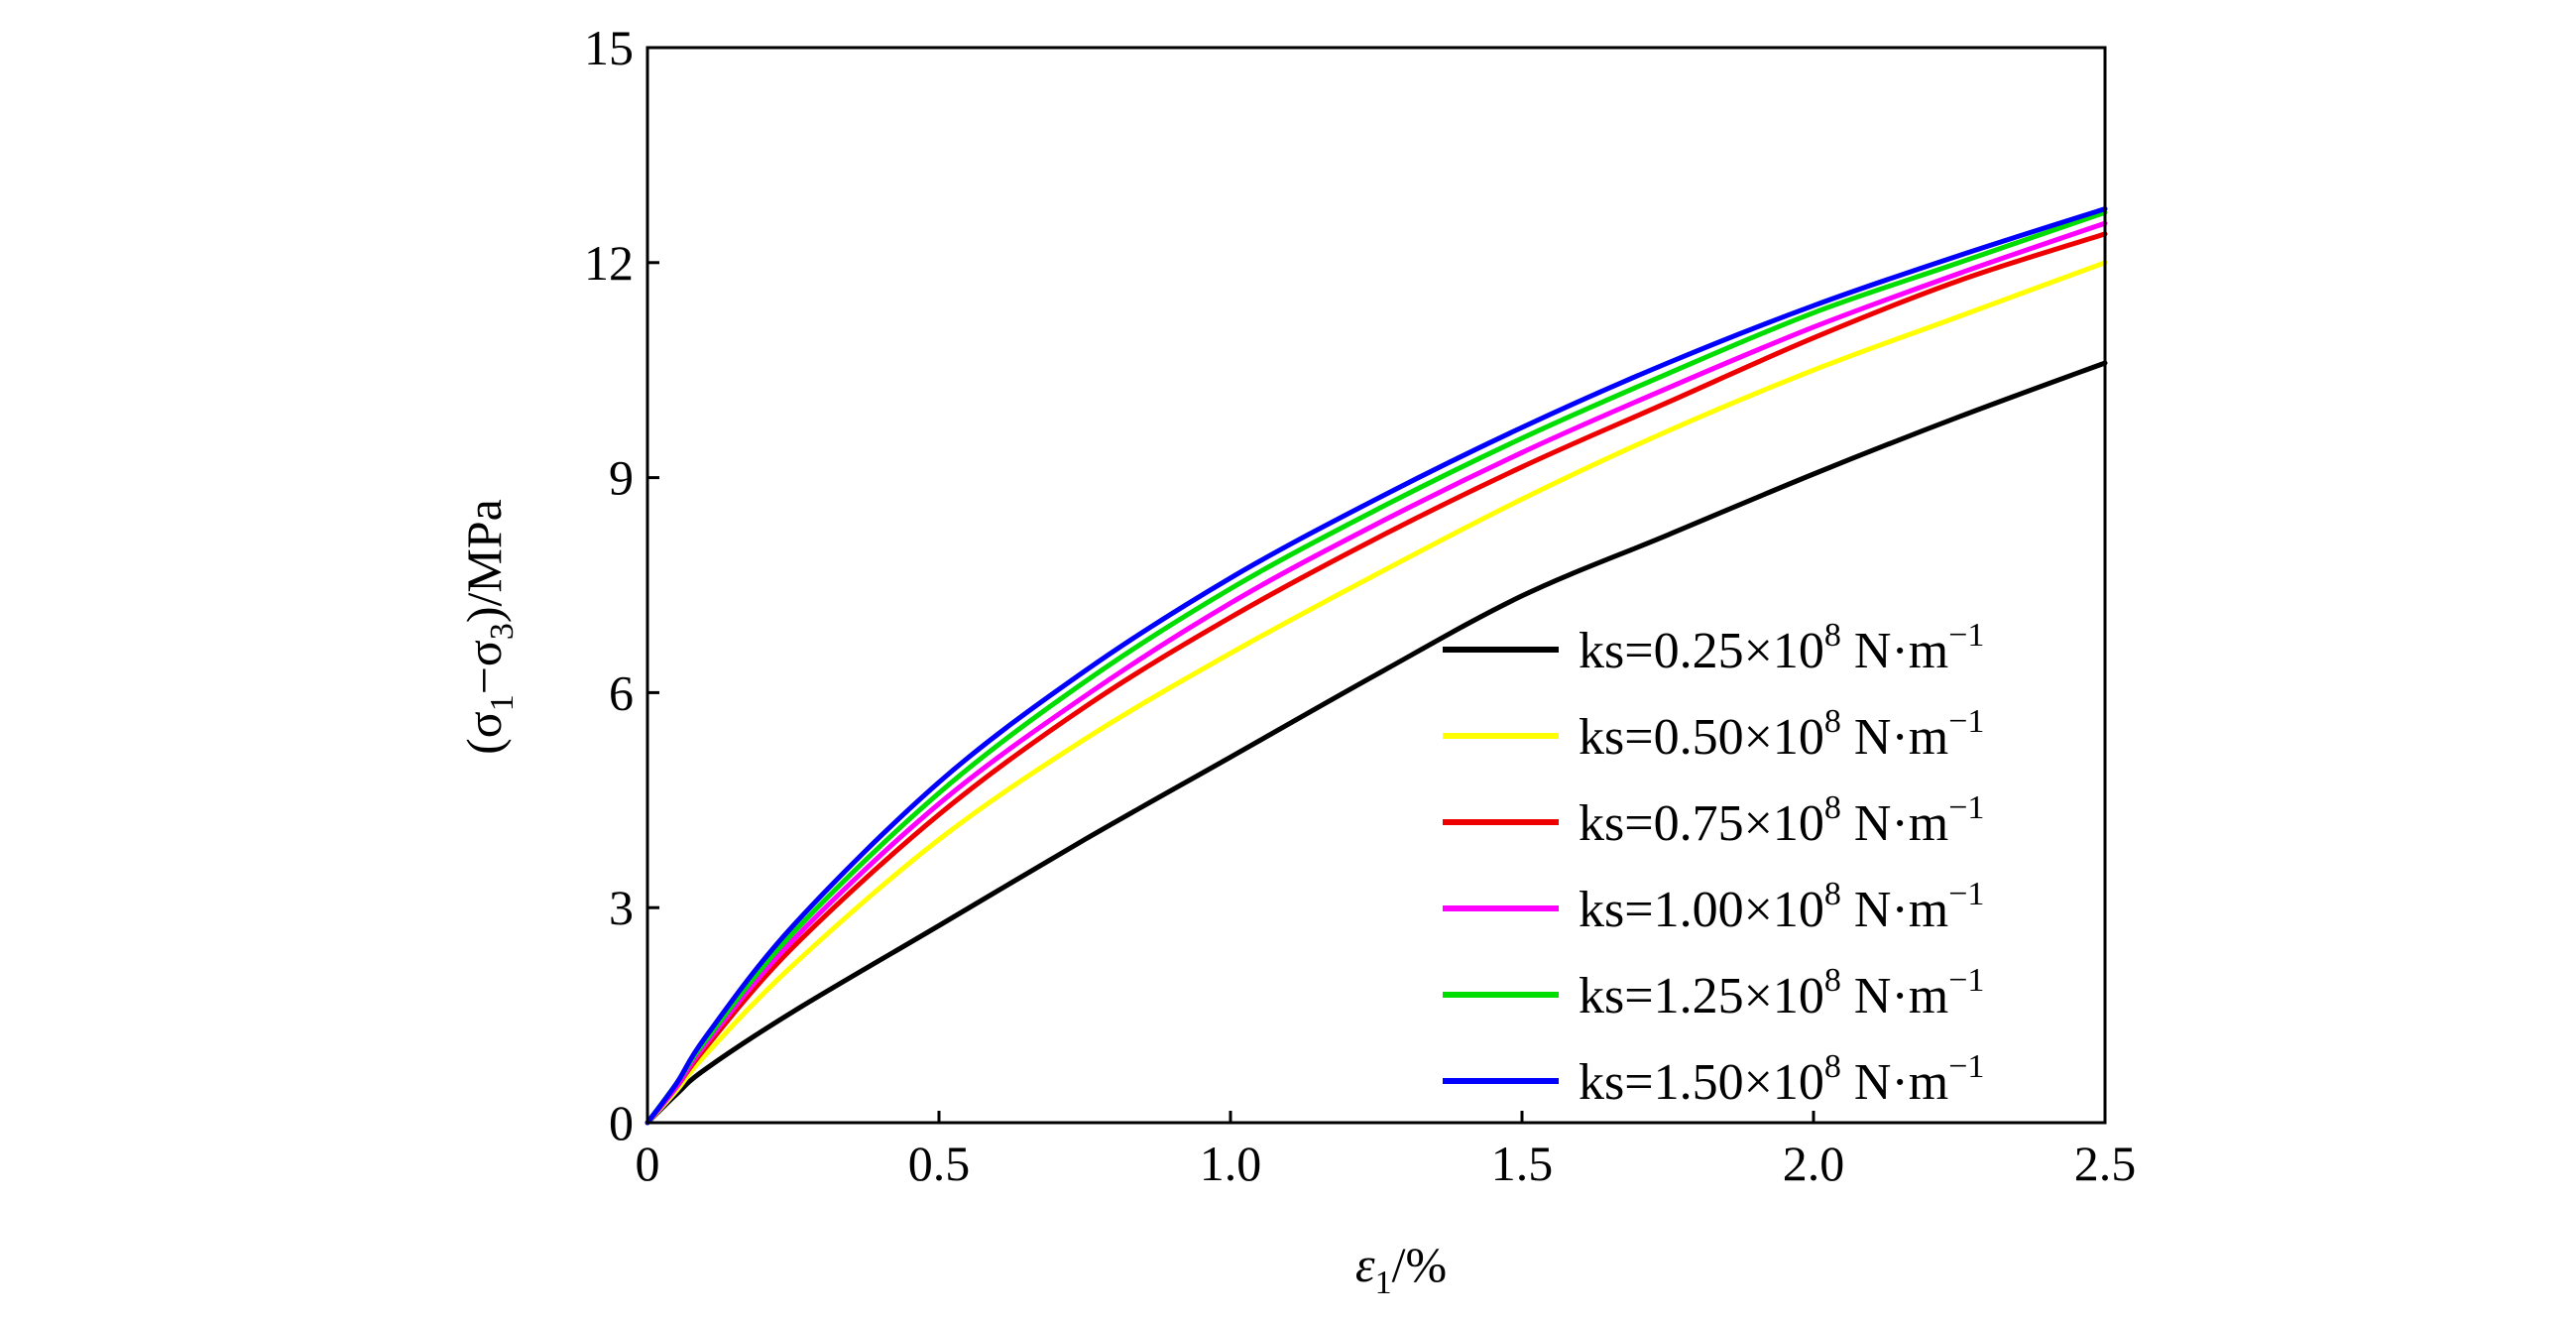 This screenshot has width=2576, height=1323. What do you see at coordinates (1420, 1264) in the screenshot?
I see `x-axis-label-unit: /%` at bounding box center [1420, 1264].